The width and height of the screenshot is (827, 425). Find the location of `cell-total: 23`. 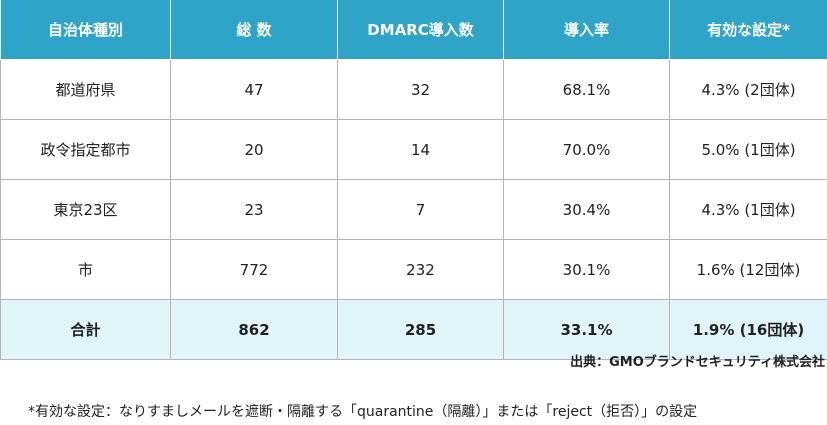

cell-total: 23 is located at coordinates (254, 209).